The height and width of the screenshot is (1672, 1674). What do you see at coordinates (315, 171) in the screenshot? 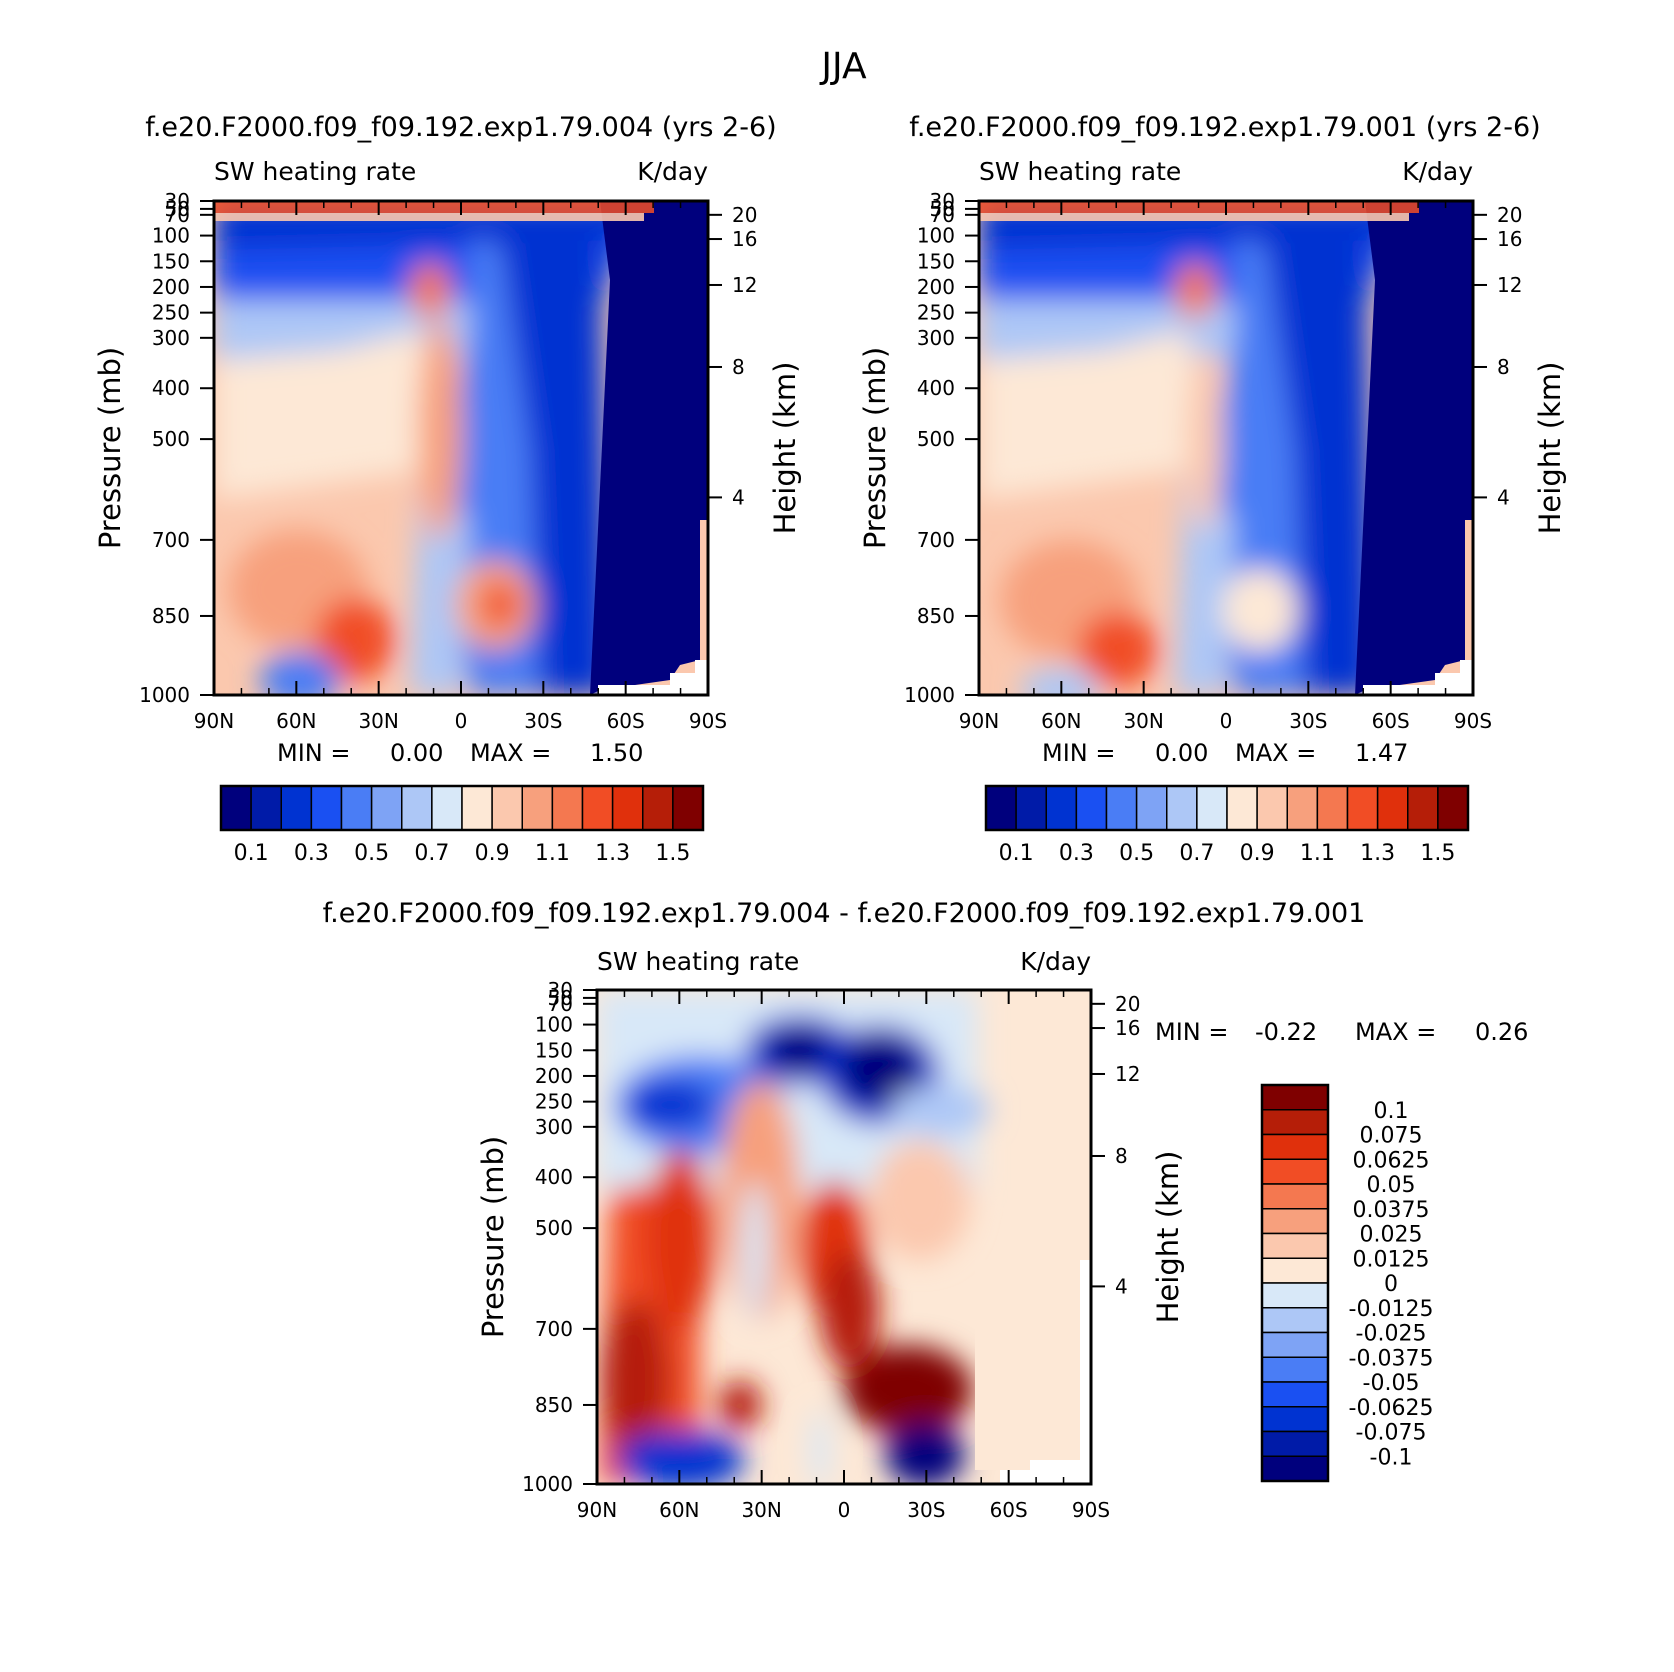
I see `panel-a-left-label: SW heating rate` at bounding box center [315, 171].